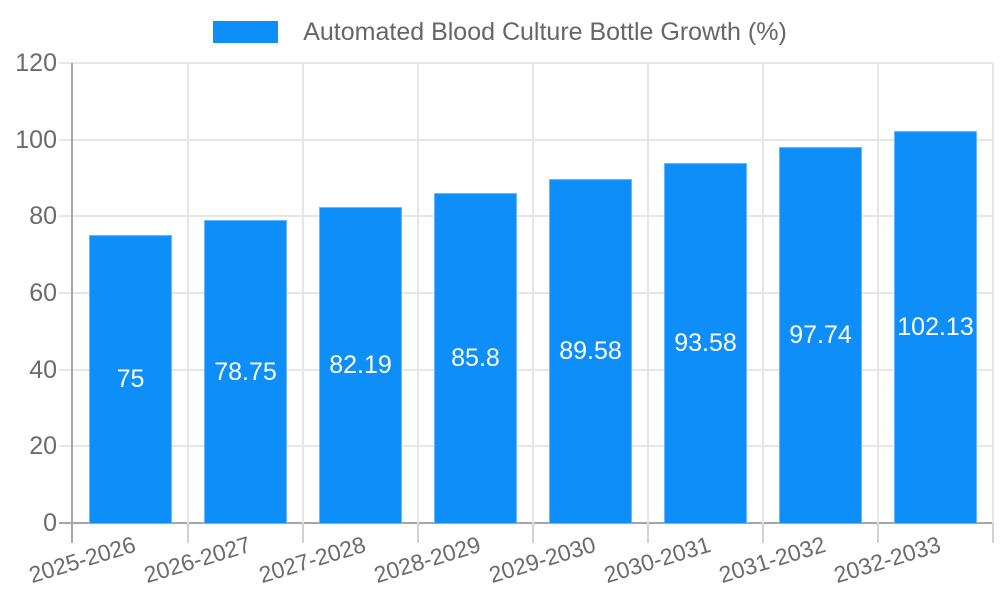 The width and height of the screenshot is (1000, 600). Describe the element at coordinates (43, 293) in the screenshot. I see `y-tick-label: 60` at that location.